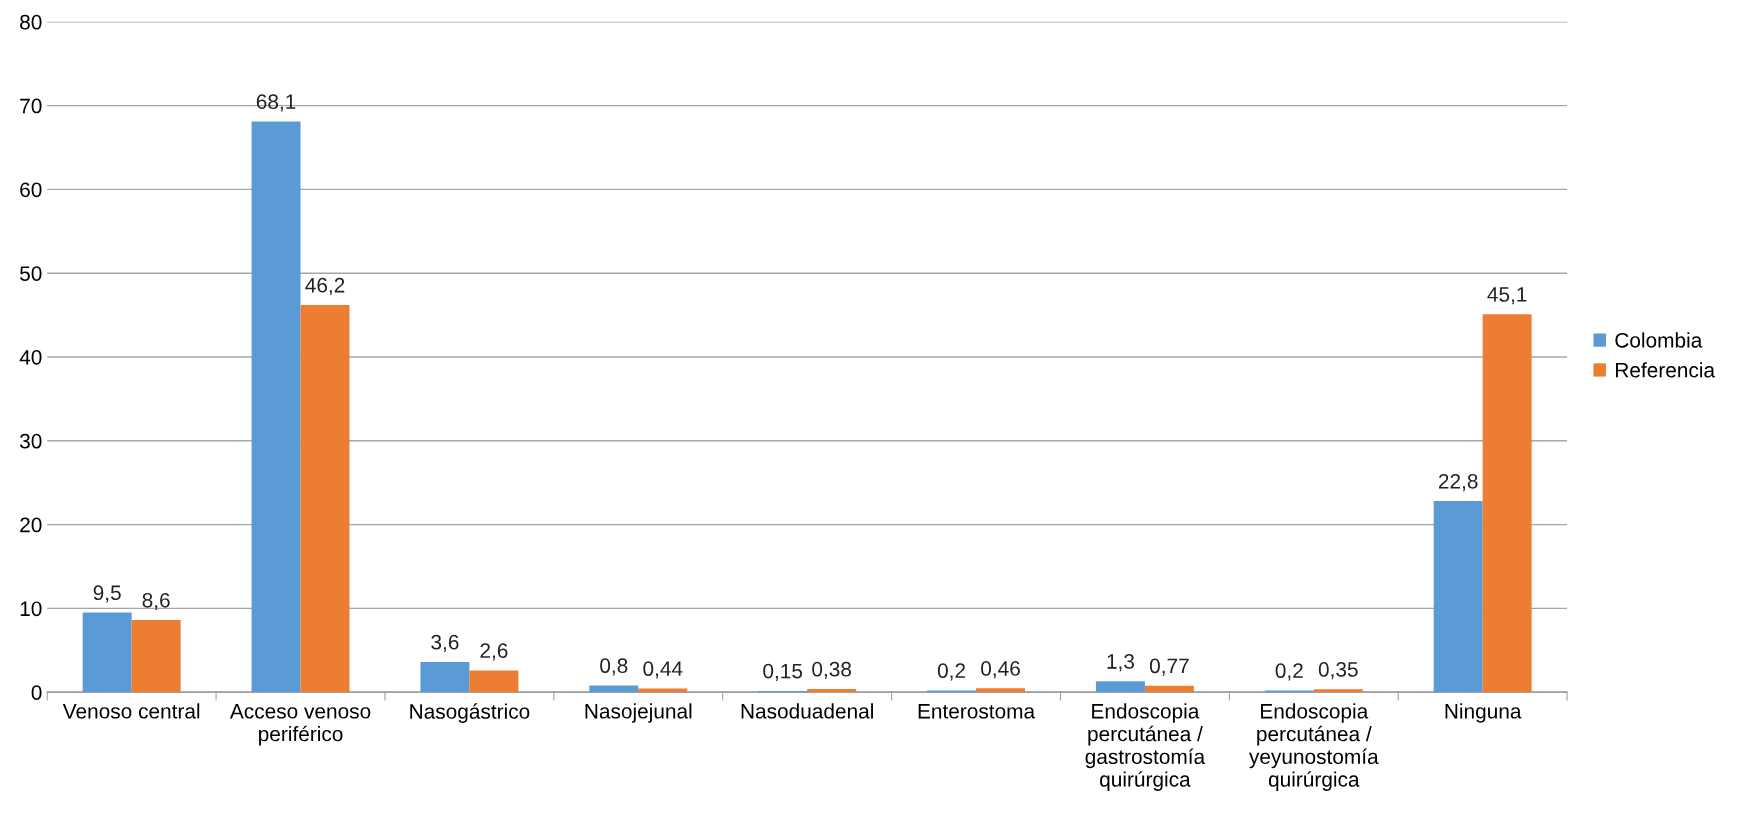 Image resolution: width=1749 pixels, height=839 pixels. I want to click on y-tick-label: 40, so click(30, 357).